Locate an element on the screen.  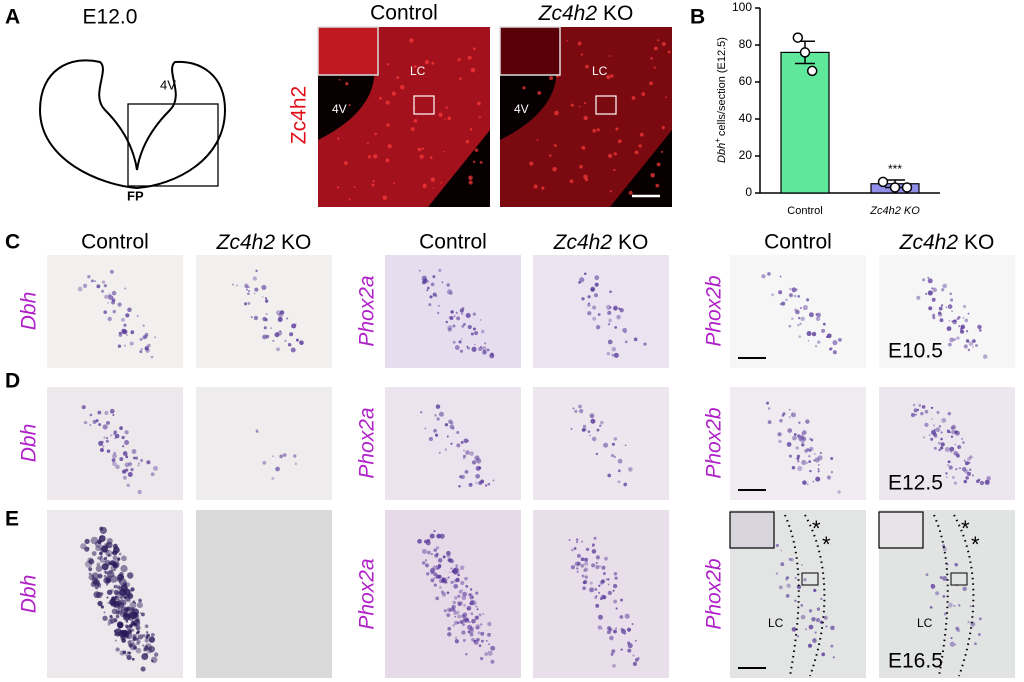
x-tick-label: Control is located at coordinates (804, 211).